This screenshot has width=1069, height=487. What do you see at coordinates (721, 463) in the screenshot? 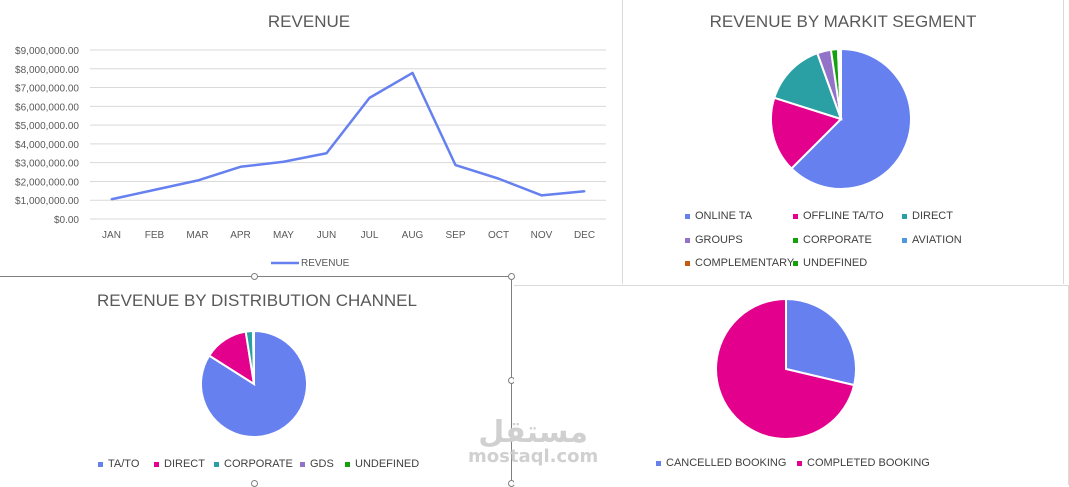
I see `legend-item-cancelled-booking: CANCELLED BOOKING` at bounding box center [721, 463].